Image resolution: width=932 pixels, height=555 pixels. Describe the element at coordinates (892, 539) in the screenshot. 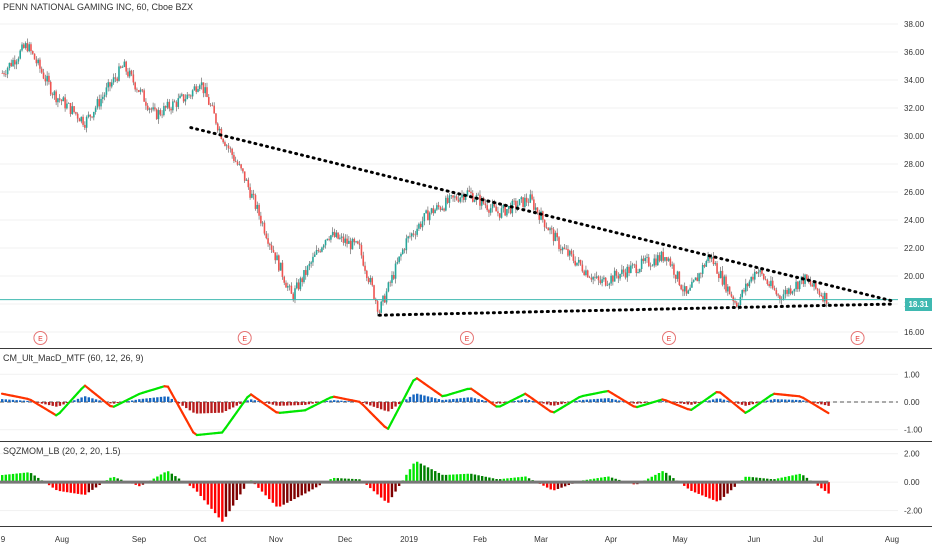

I see `x-axis-tick-label: Aug` at that location.